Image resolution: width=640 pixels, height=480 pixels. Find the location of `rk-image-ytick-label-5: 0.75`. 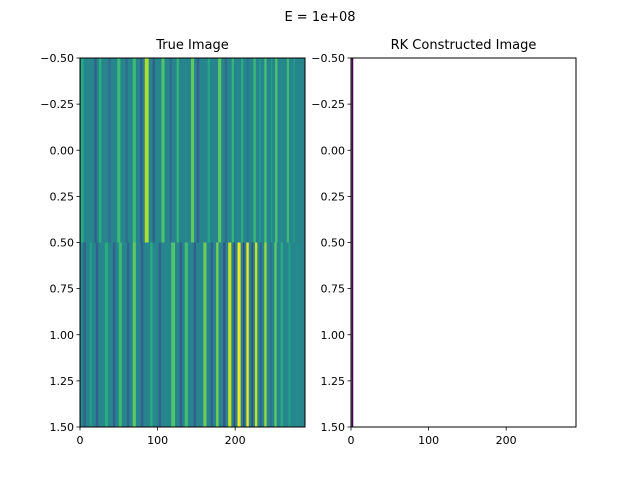

rk-image-ytick-label-5: 0.75 is located at coordinates (333, 289).